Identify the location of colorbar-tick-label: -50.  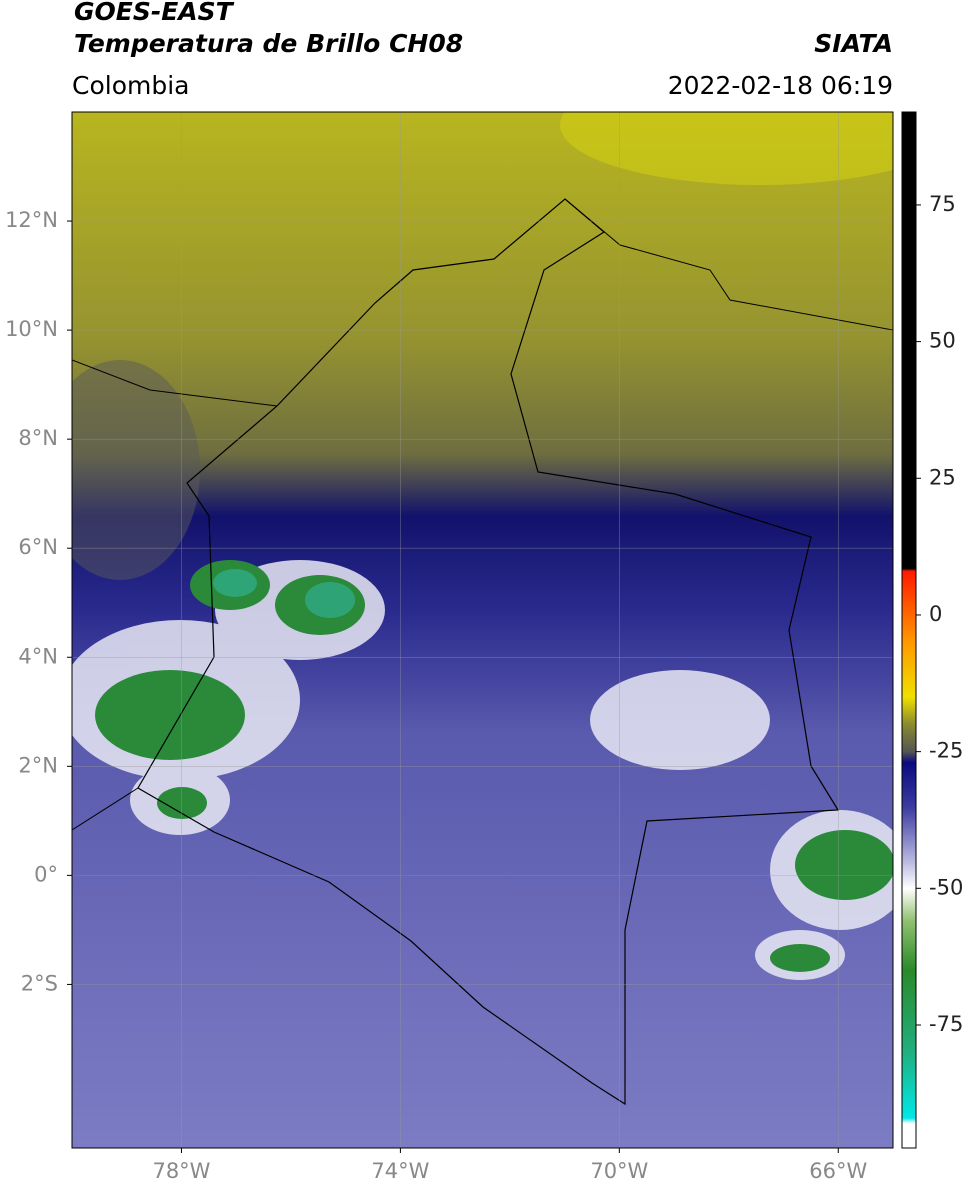
(946, 887).